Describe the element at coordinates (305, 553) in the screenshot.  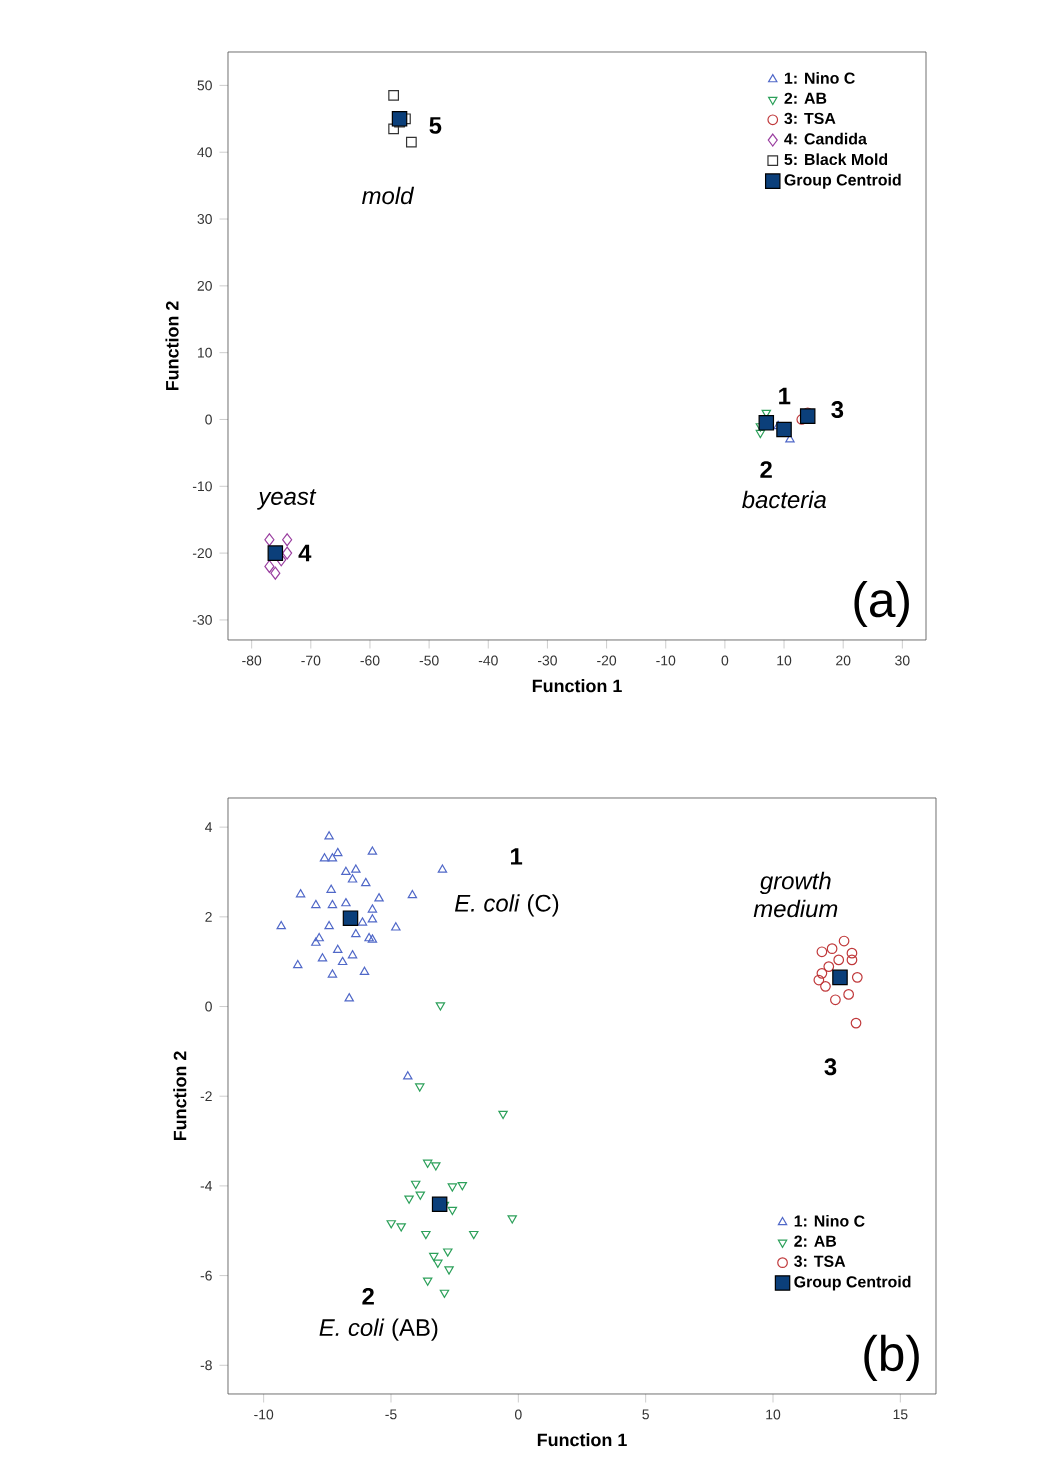
I see `annotation: 4` at that location.